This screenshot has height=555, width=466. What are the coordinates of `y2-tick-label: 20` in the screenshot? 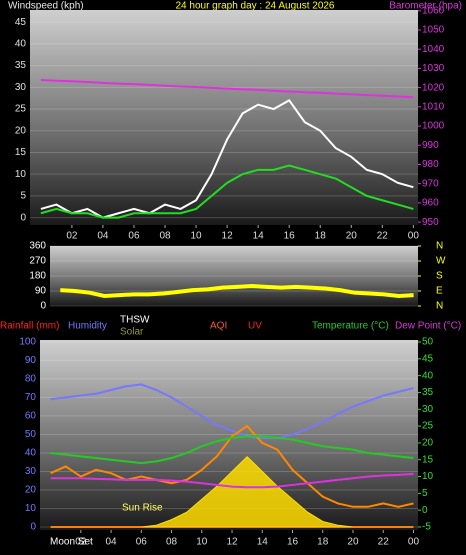 It's located at (428, 443).